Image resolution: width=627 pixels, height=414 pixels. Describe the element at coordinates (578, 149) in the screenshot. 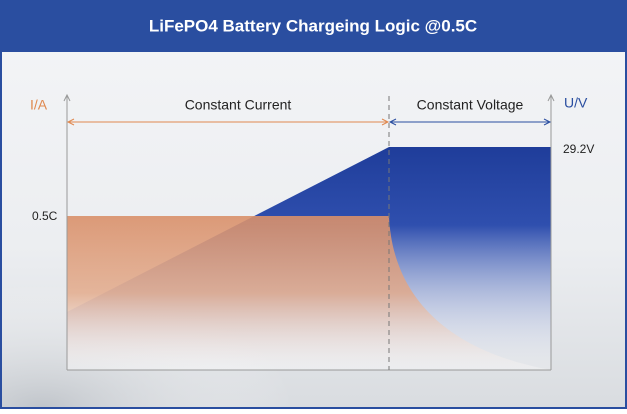

I see `voltage-label: 29.2V` at that location.